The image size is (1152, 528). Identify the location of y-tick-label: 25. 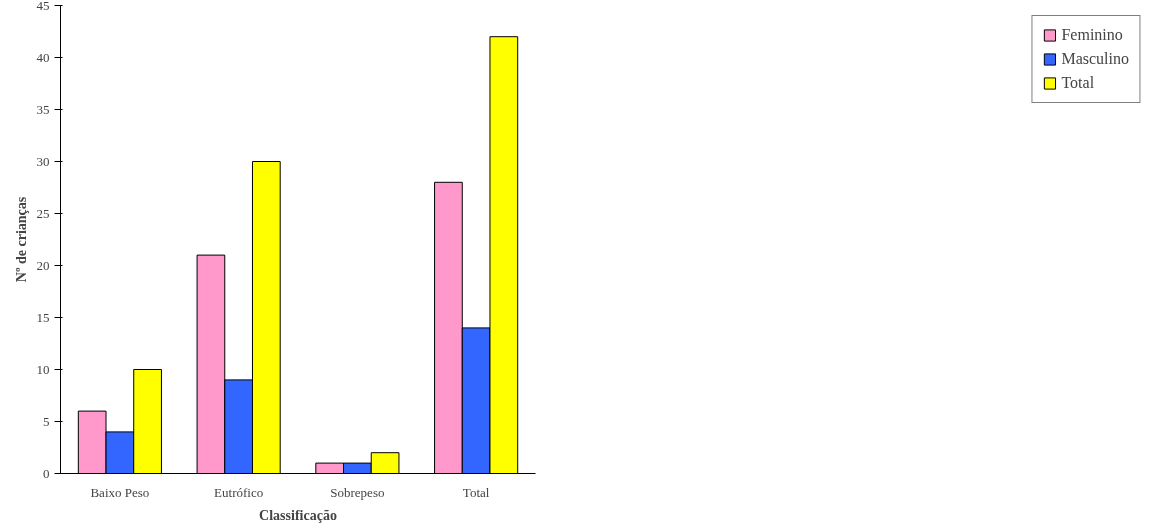
(43, 213).